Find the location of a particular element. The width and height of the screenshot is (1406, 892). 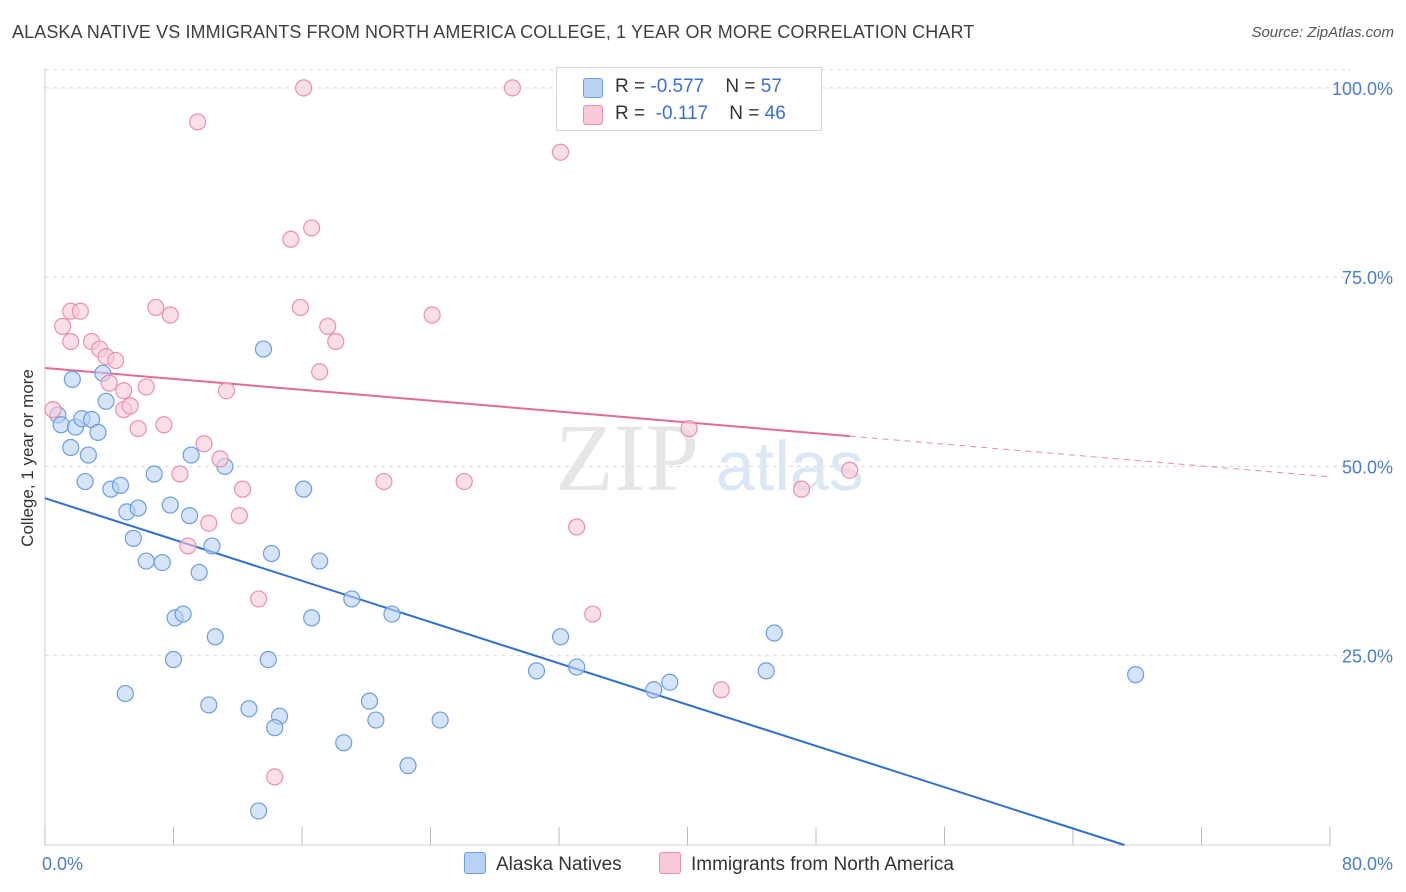

legend-item-alaska-natives: Alaska Natives is located at coordinates (543, 864).